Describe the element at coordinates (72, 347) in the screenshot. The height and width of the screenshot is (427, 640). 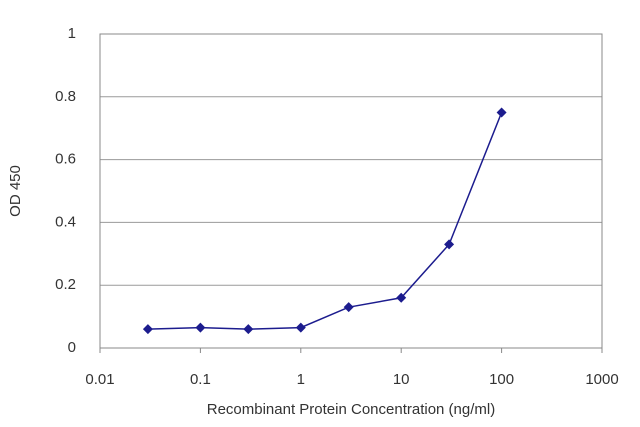
I see `y-tick-label: 0` at that location.